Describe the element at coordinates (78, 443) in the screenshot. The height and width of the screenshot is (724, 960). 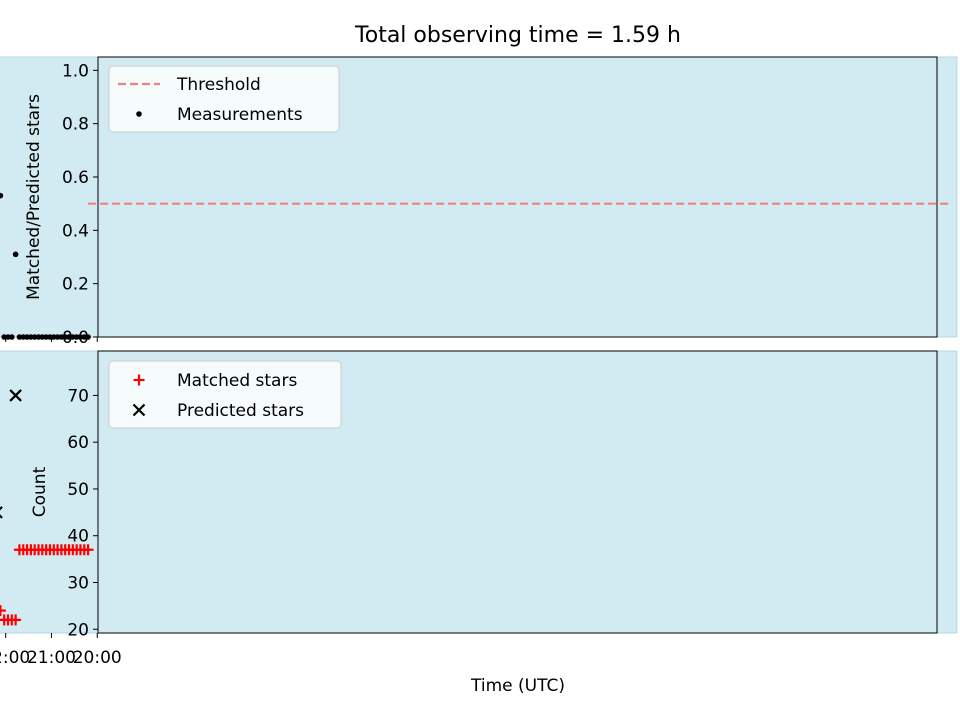
I see `bottom-ytick-label: 60` at that location.